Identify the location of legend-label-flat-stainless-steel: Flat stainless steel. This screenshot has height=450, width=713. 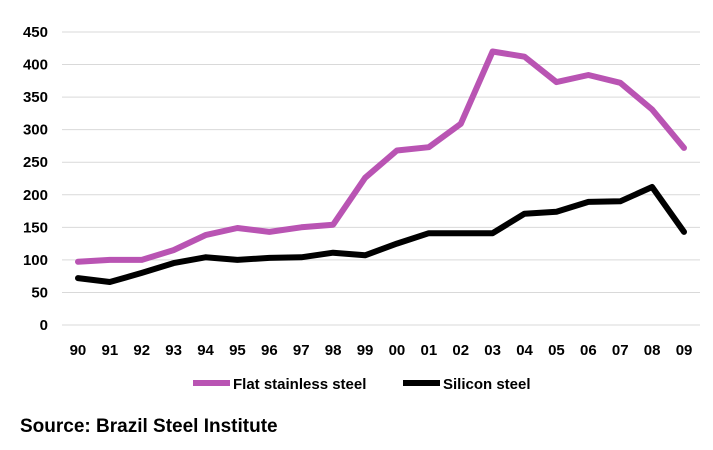
(299, 384).